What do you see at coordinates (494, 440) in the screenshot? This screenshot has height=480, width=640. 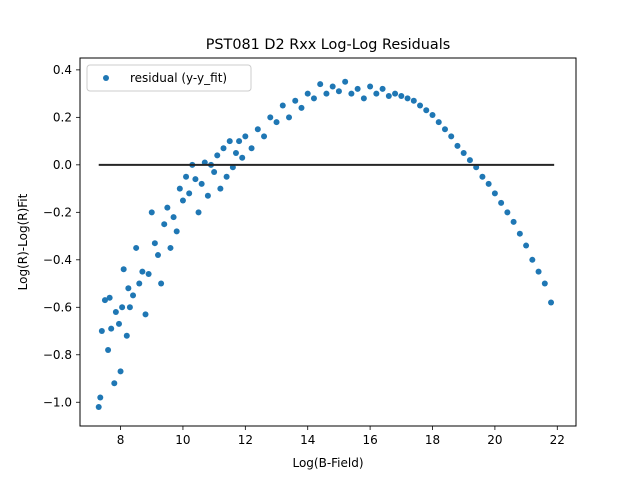 I see `x-tick-label: 20` at bounding box center [494, 440].